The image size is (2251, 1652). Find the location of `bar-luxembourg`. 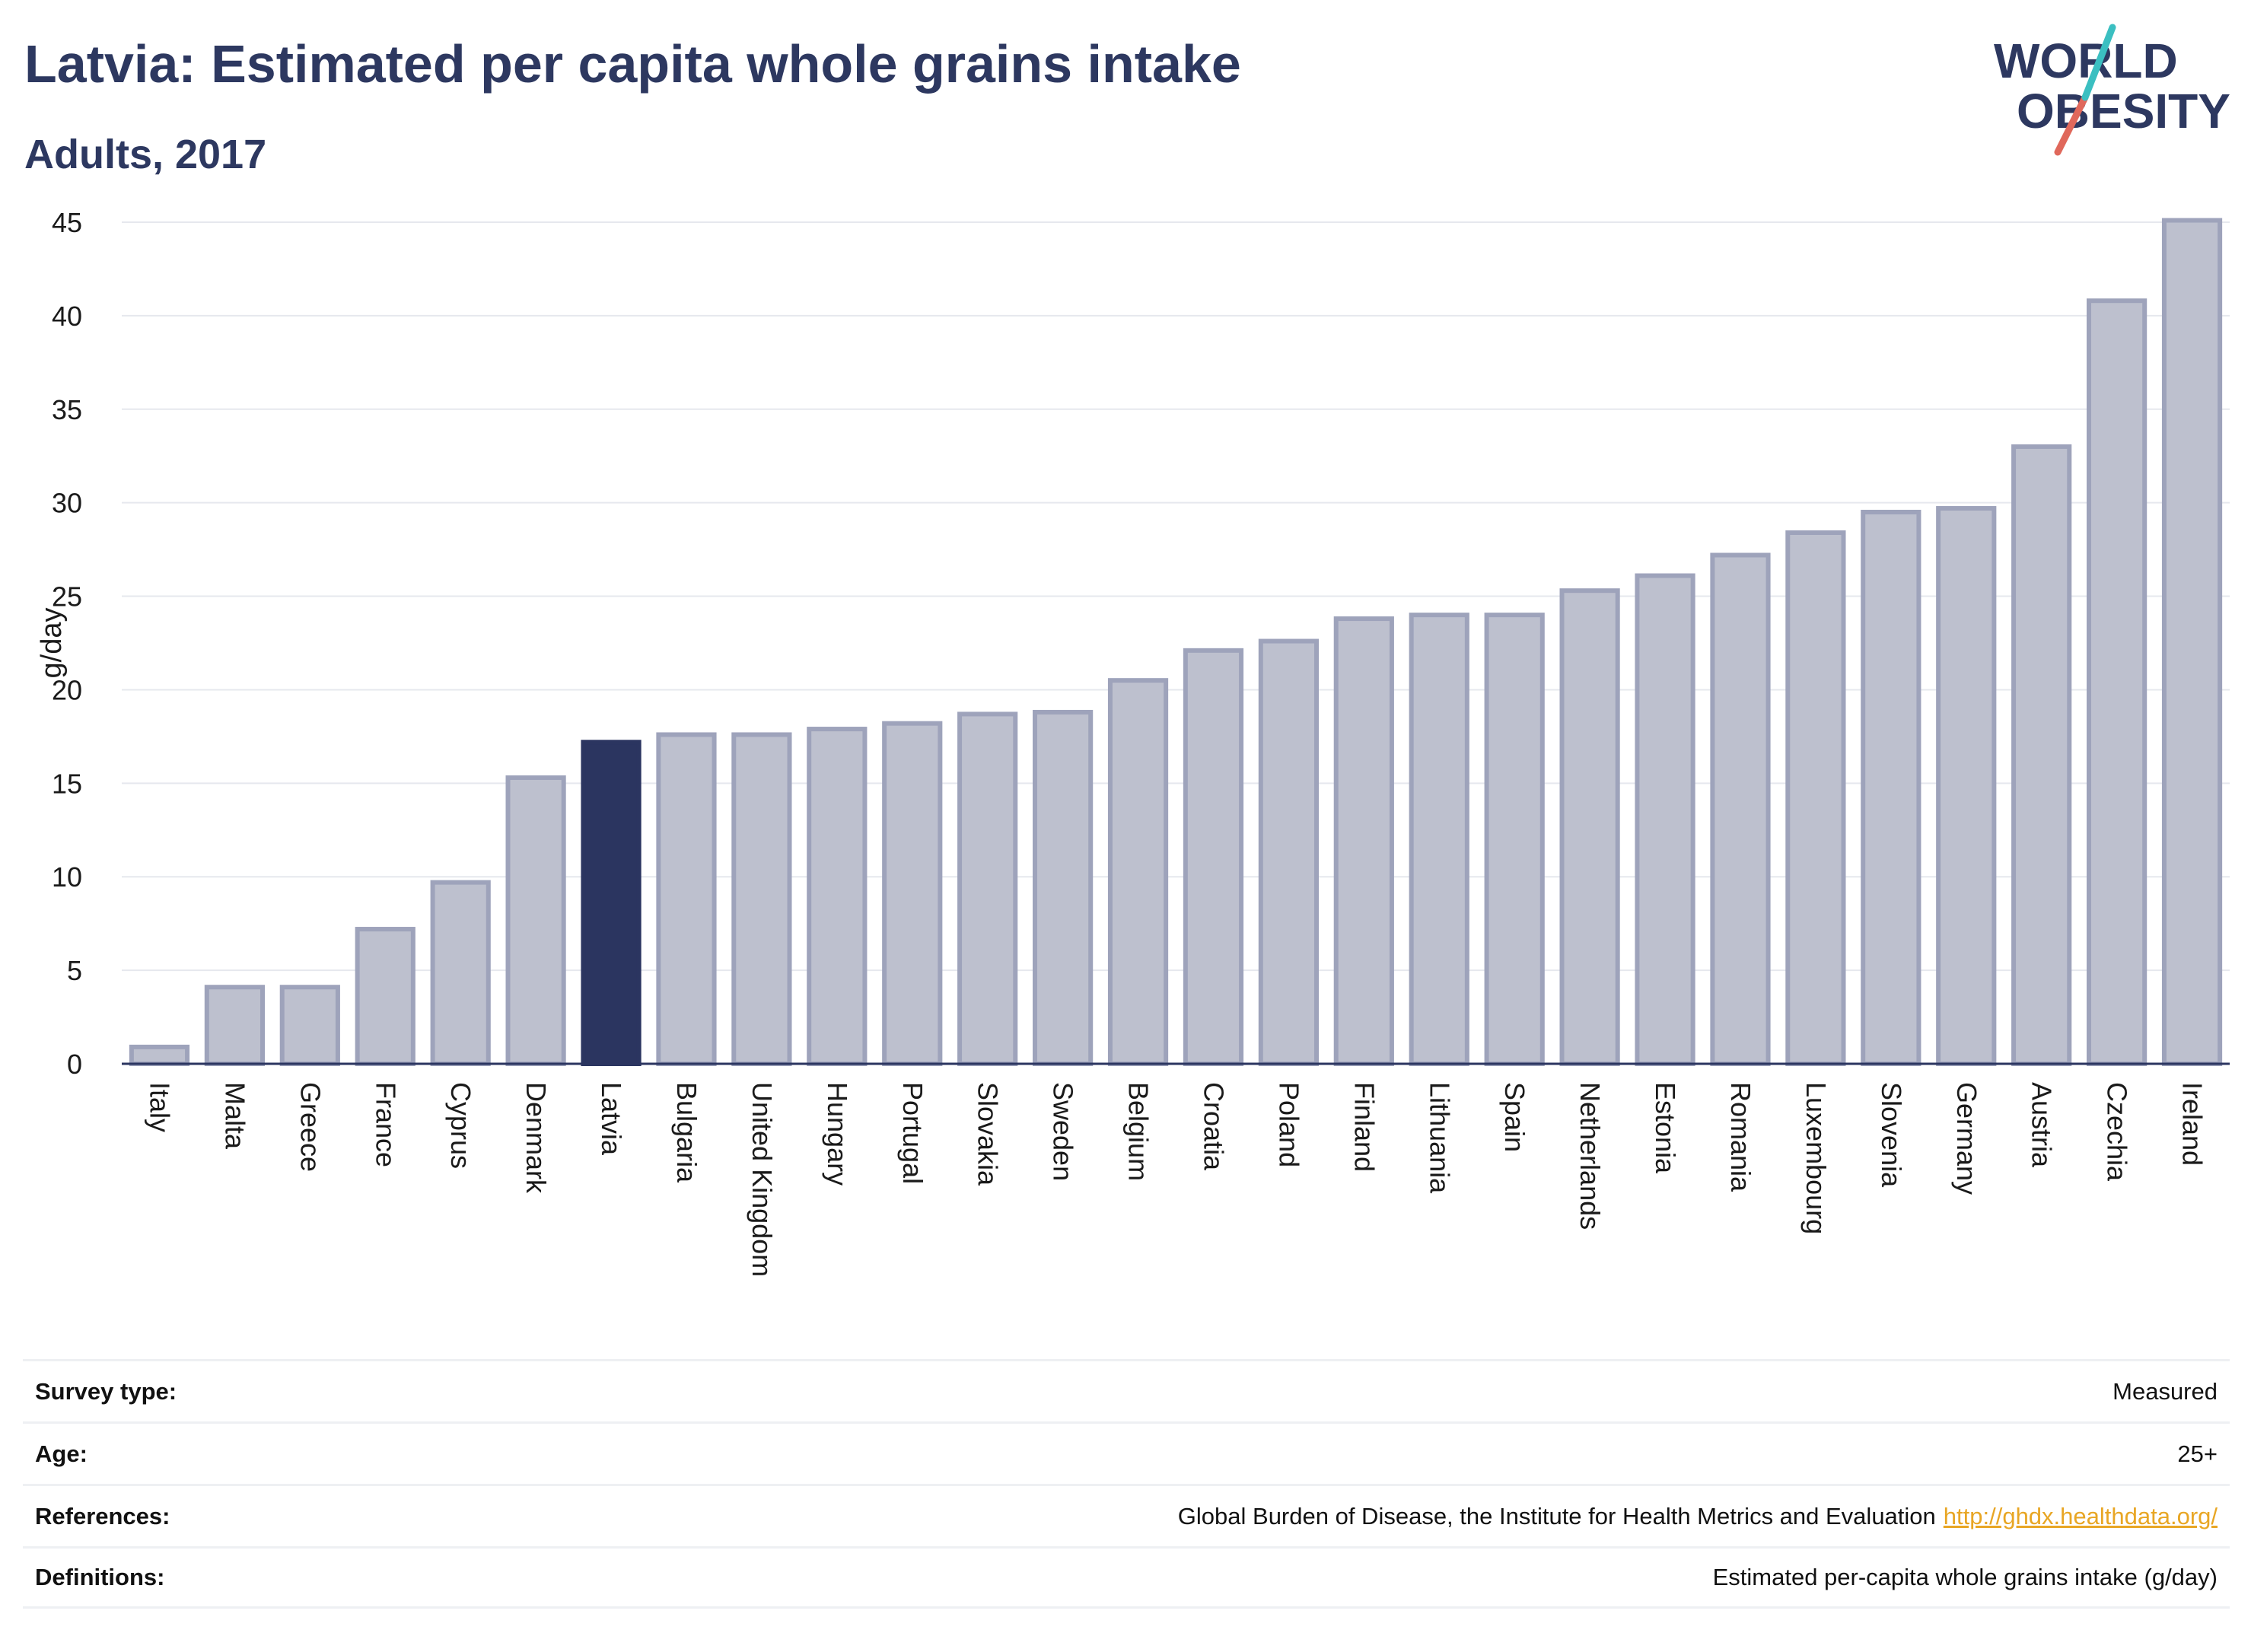

bar-luxembourg is located at coordinates (1815, 798).